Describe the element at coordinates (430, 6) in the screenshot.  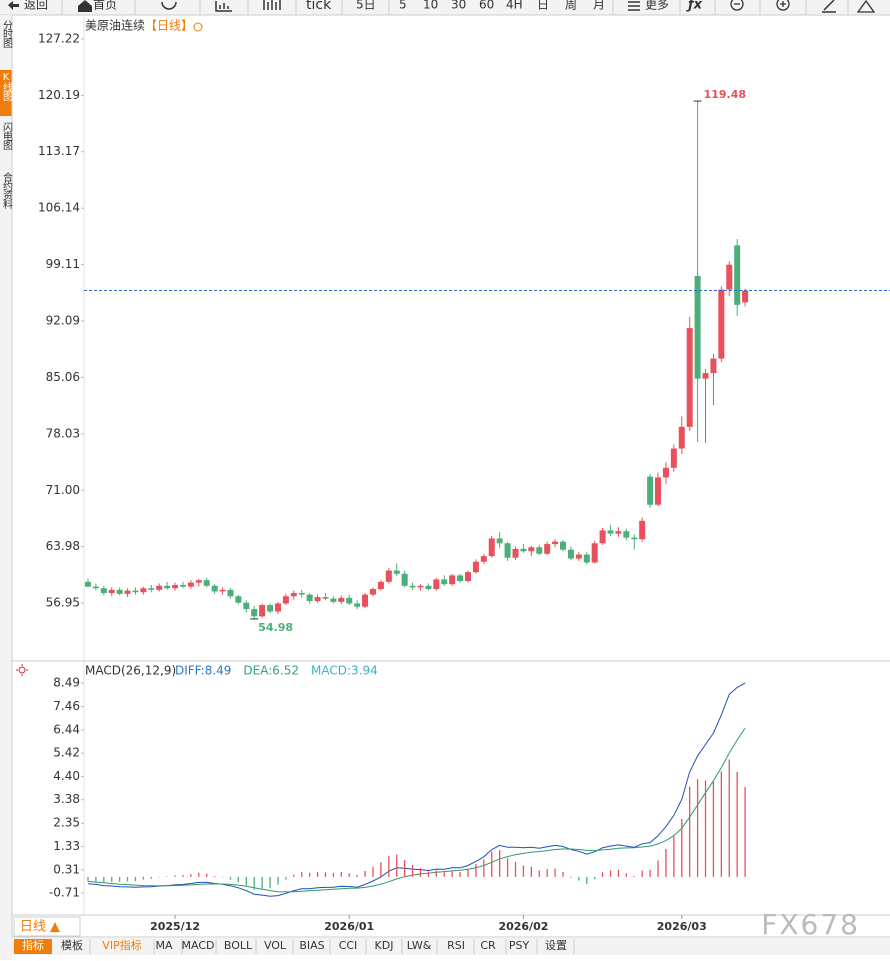
I see `toolbar-button: 10` at that location.